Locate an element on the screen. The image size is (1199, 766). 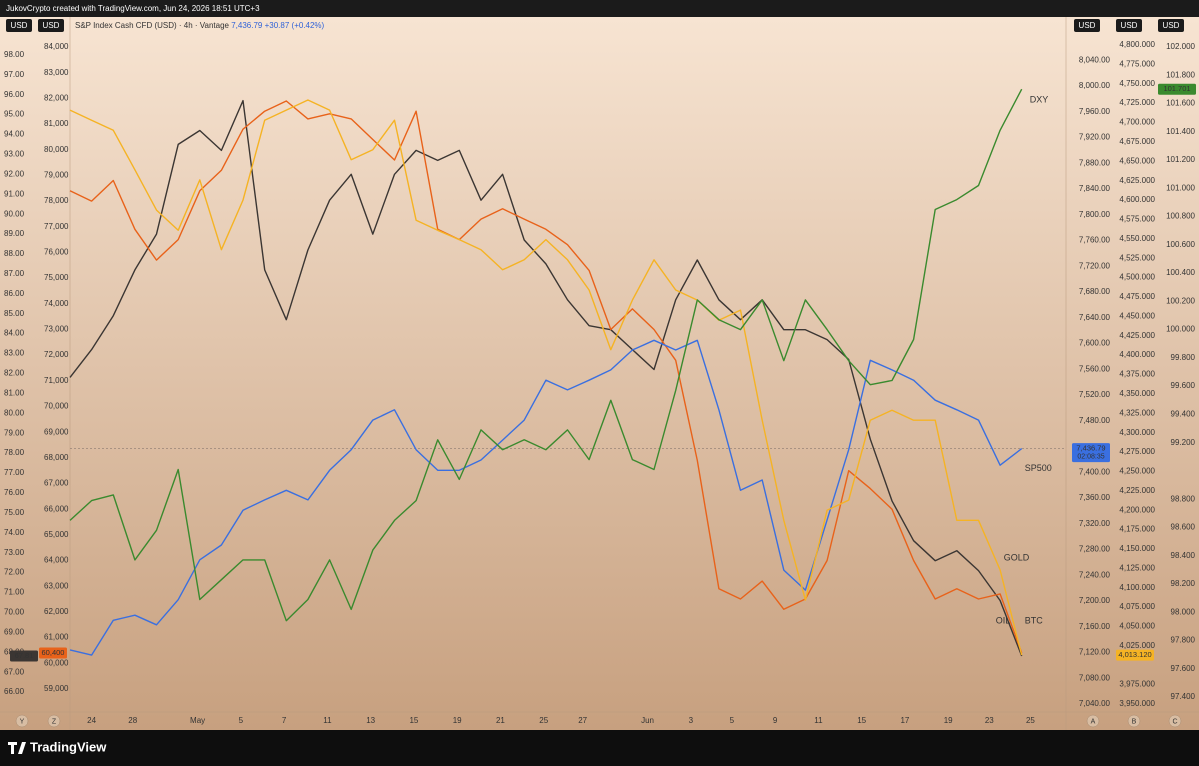
y-tick-label: 97.800 is located at coordinates (1183, 640).